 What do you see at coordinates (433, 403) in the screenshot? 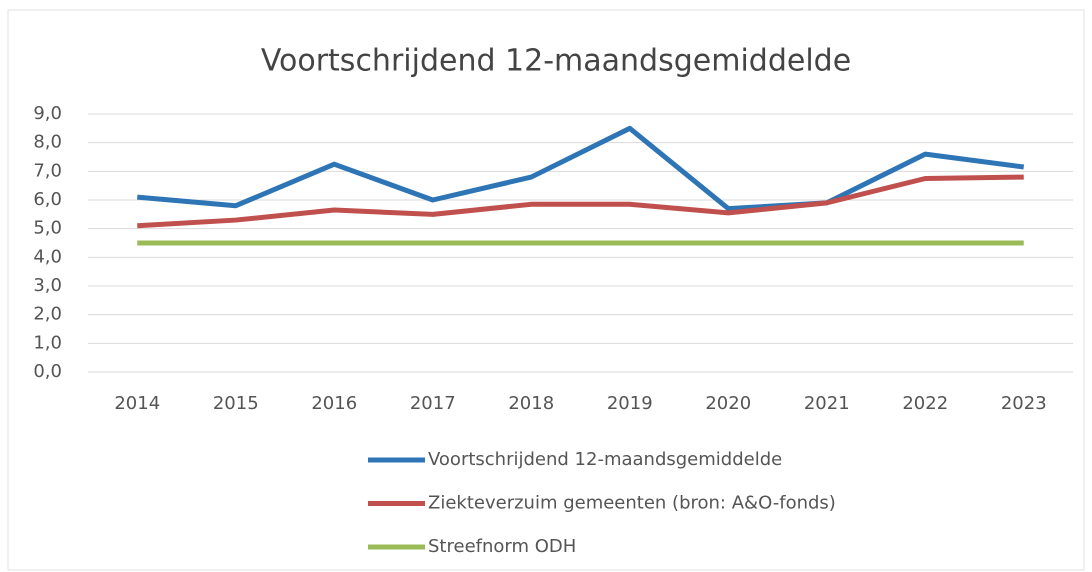
I see `x-tick-label: 2017` at bounding box center [433, 403].